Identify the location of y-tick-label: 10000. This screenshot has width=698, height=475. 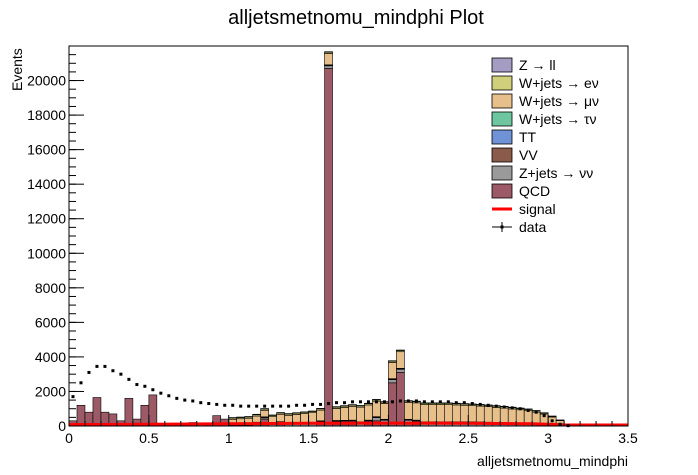
(46, 253).